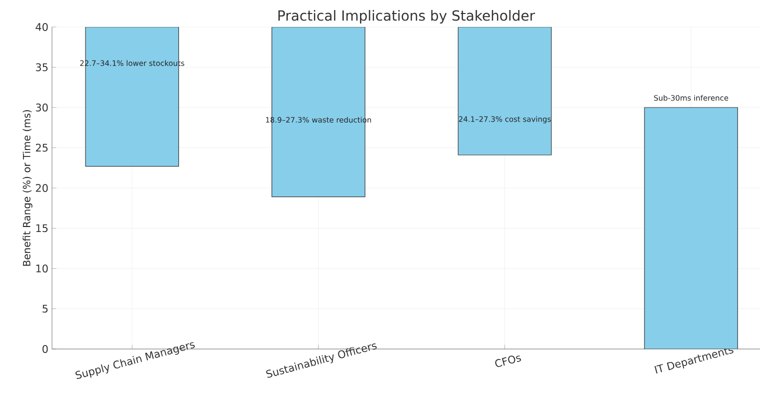 This screenshot has width=762, height=412. What do you see at coordinates (27, 188) in the screenshot?
I see `y-axis-title: Benefit Range (%) or Time (ms)` at bounding box center [27, 188].